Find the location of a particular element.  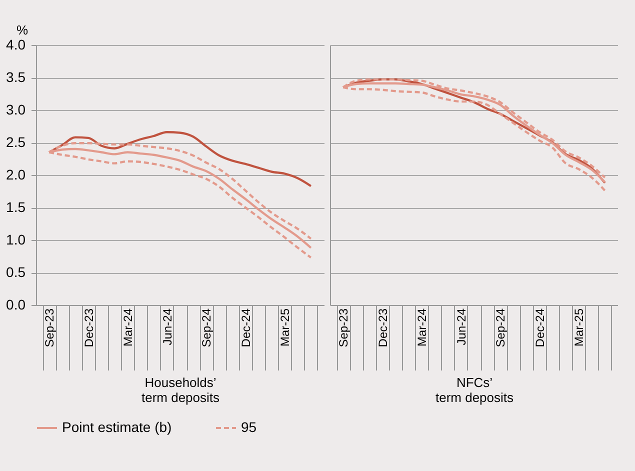

x-axis-title: Households’ term deposits is located at coordinates (180, 390).